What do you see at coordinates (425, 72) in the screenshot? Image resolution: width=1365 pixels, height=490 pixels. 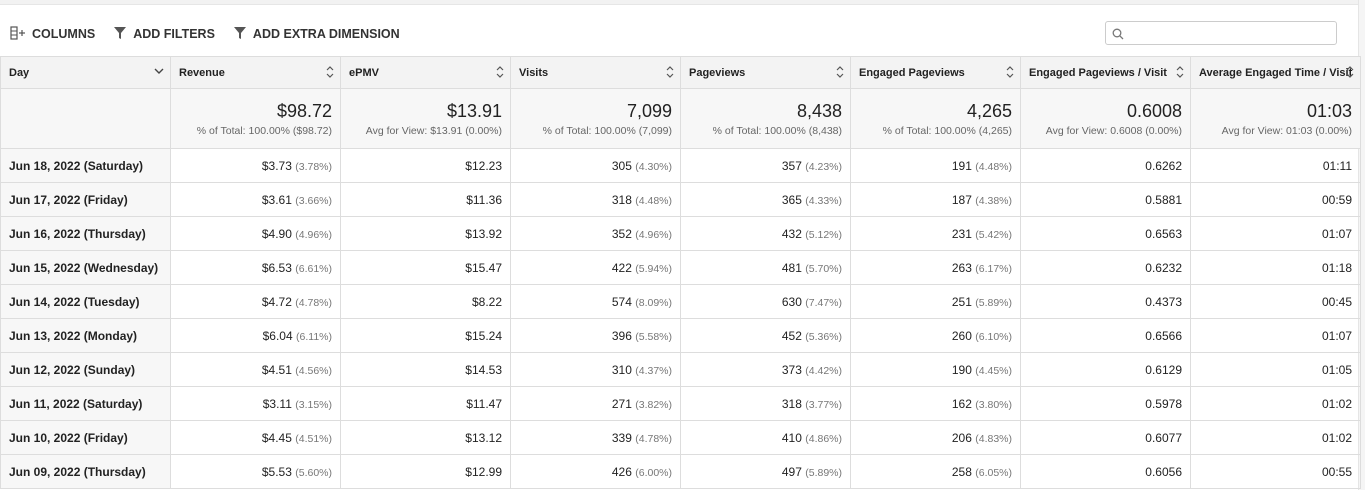 I see `column-header: ePMV` at bounding box center [425, 72].